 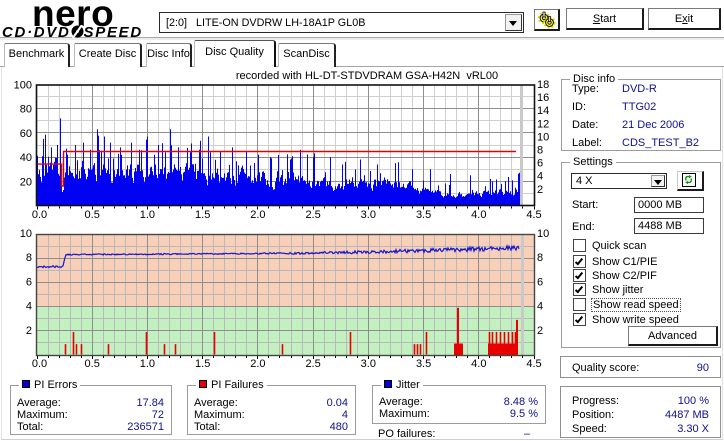 What do you see at coordinates (543, 85) in the screenshot?
I see `svg-text: 18` at bounding box center [543, 85].